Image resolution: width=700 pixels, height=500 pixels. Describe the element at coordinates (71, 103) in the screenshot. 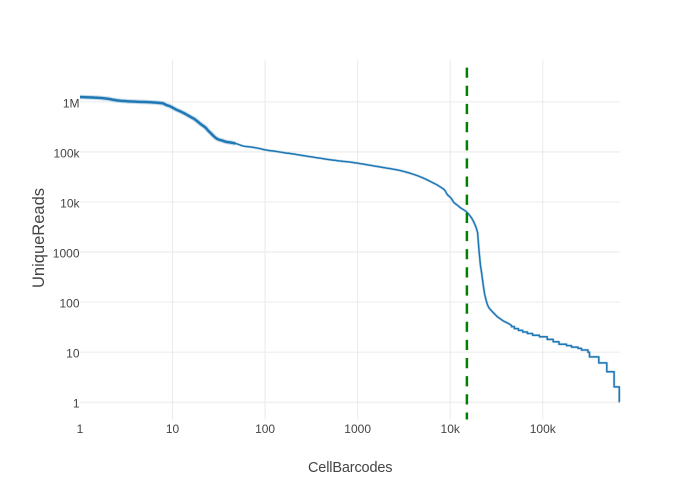

I see `svg-text: 1M` at that location.